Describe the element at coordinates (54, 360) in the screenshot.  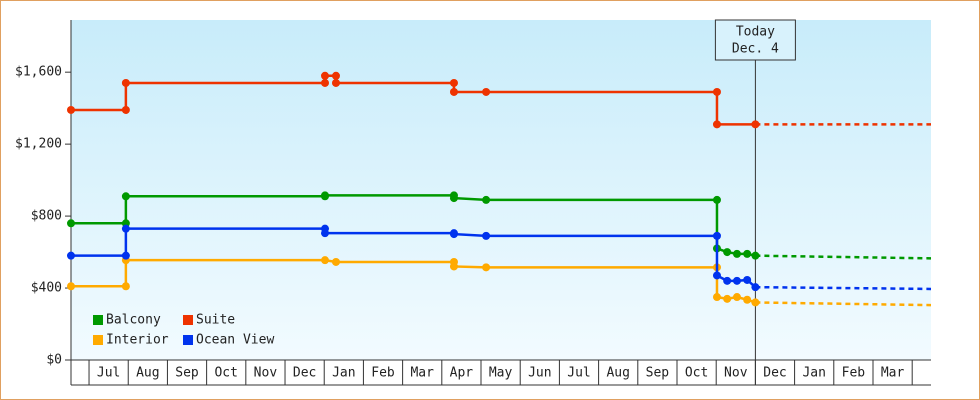
I see `y-tick-label: $0` at that location.